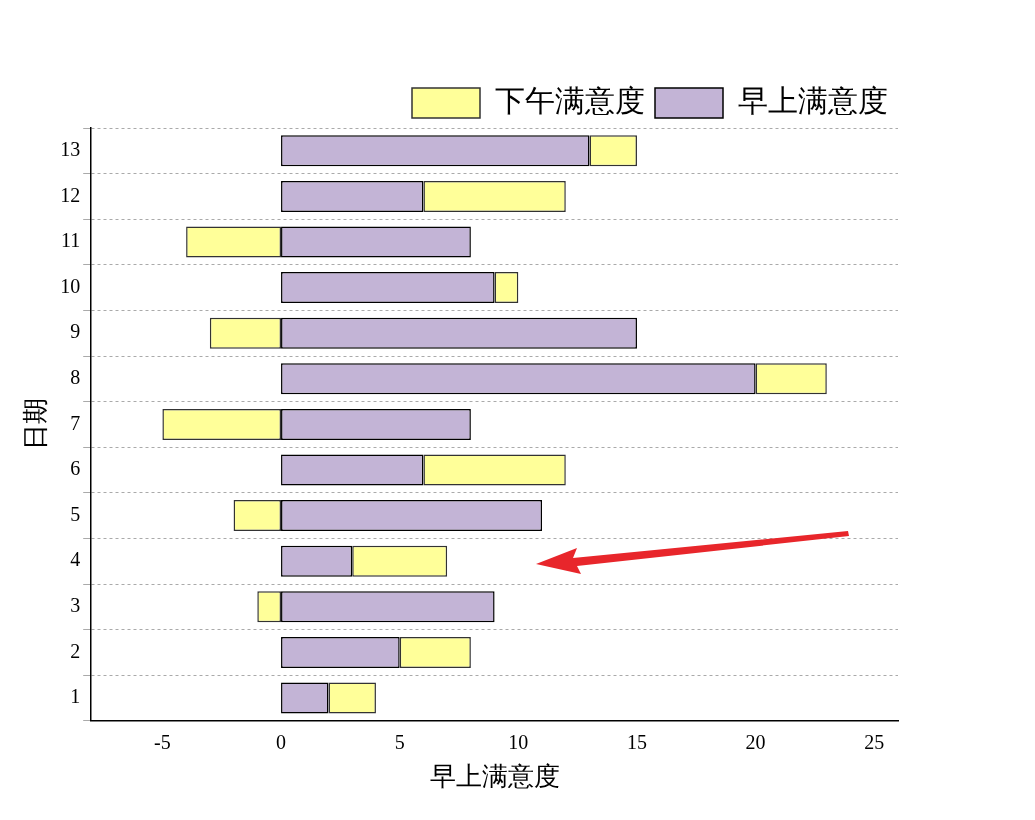  What do you see at coordinates (75, 650) in the screenshot?
I see `y-tick-label: 2` at bounding box center [75, 650].